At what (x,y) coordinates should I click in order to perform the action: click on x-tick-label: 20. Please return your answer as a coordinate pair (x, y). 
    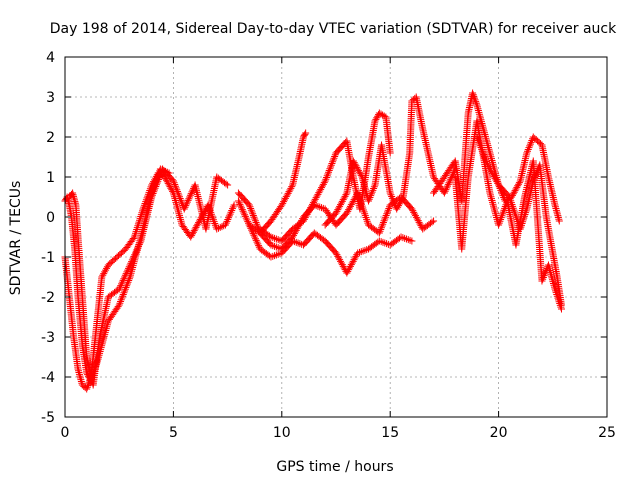
    Looking at the image, I should click on (499, 433).